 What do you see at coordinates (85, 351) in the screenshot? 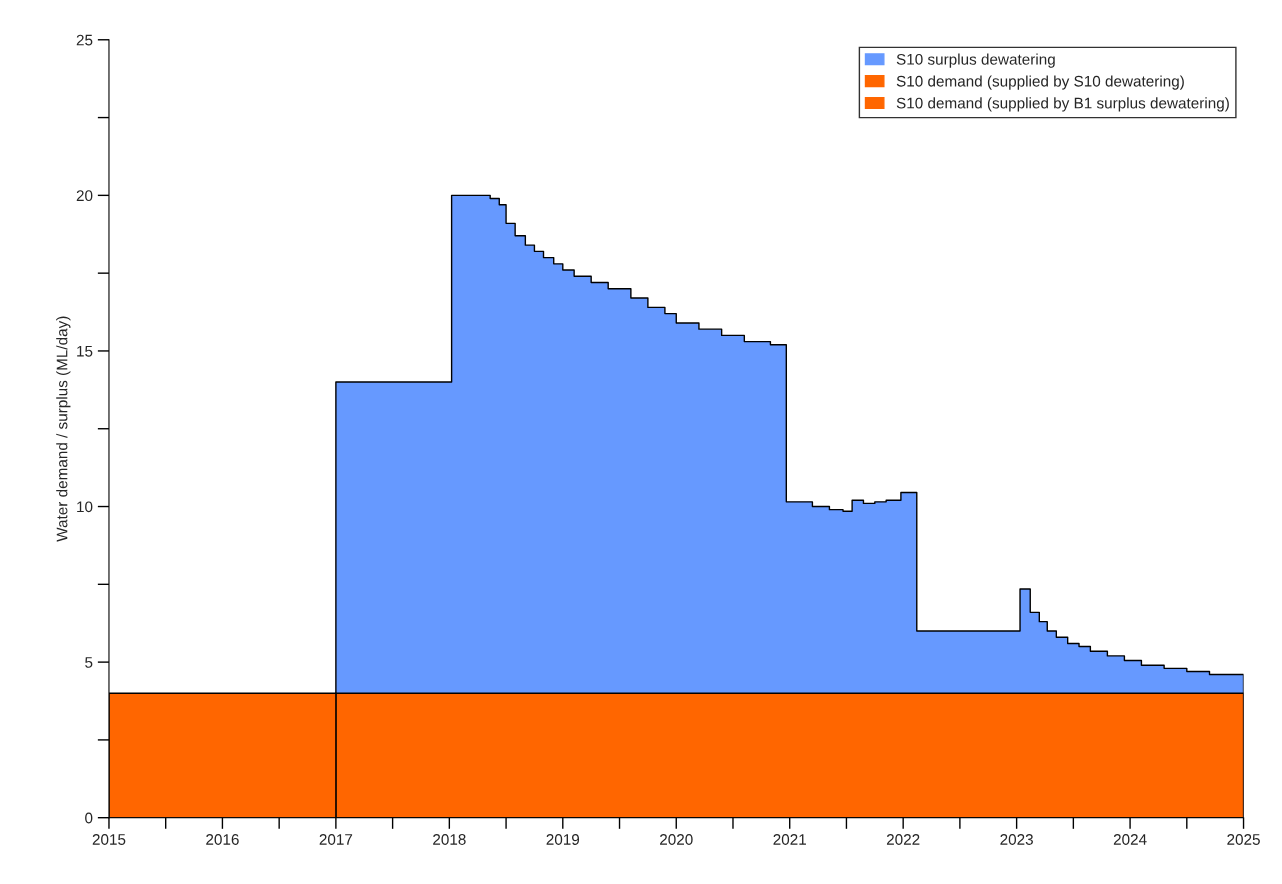
I see `y-tick-label: 15` at bounding box center [85, 351].